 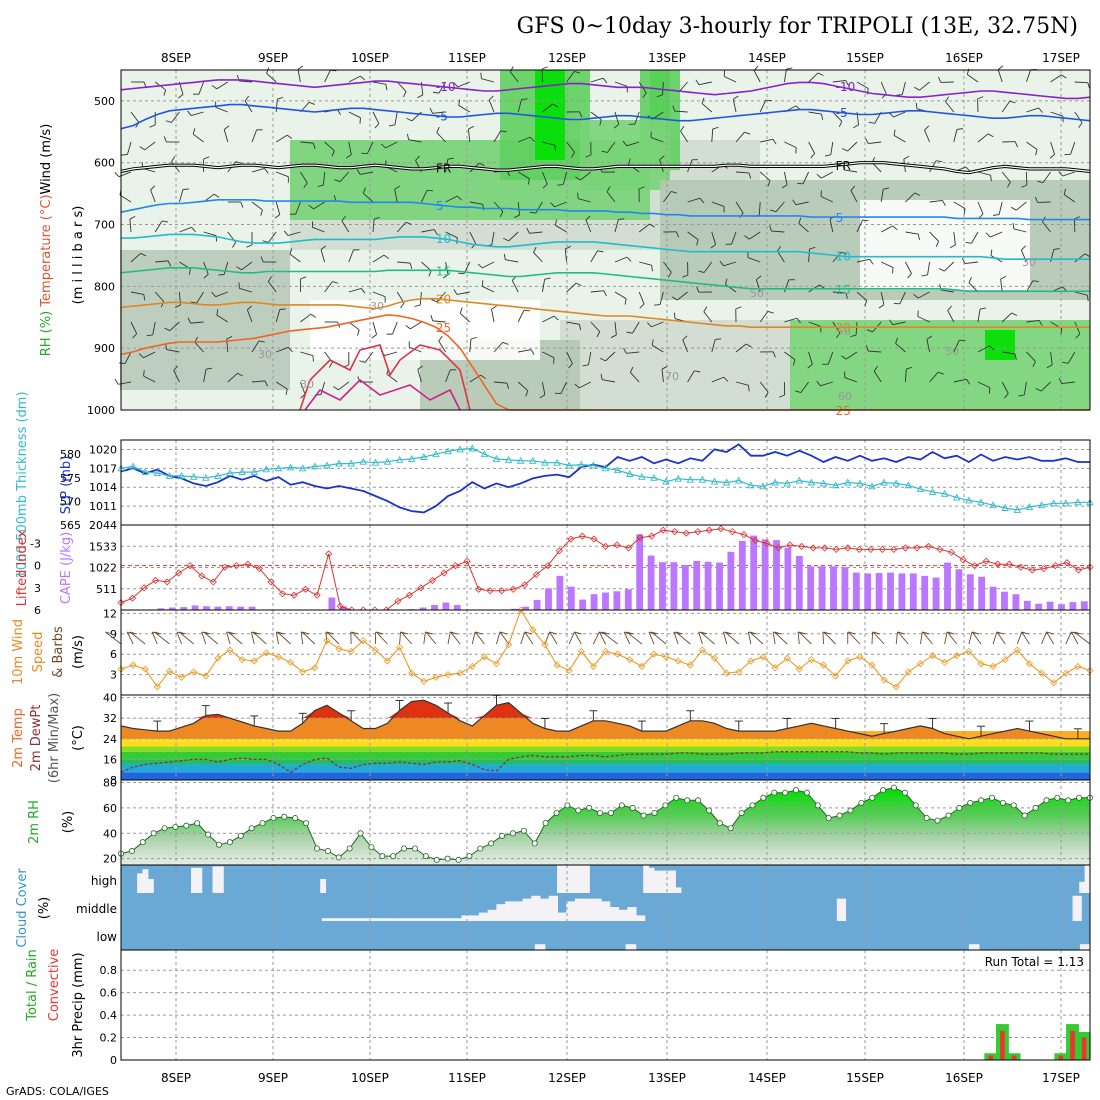 I want to click on slp-tick-1014: 1014, so click(x=103, y=487).